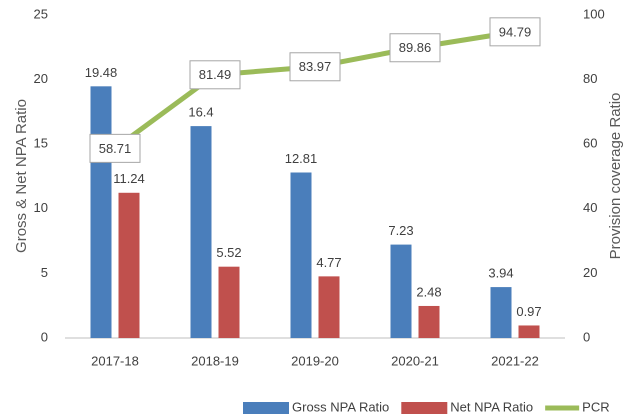 This screenshot has width=634, height=420. Describe the element at coordinates (41, 13) in the screenshot. I see `y-tick-label: 25` at that location.